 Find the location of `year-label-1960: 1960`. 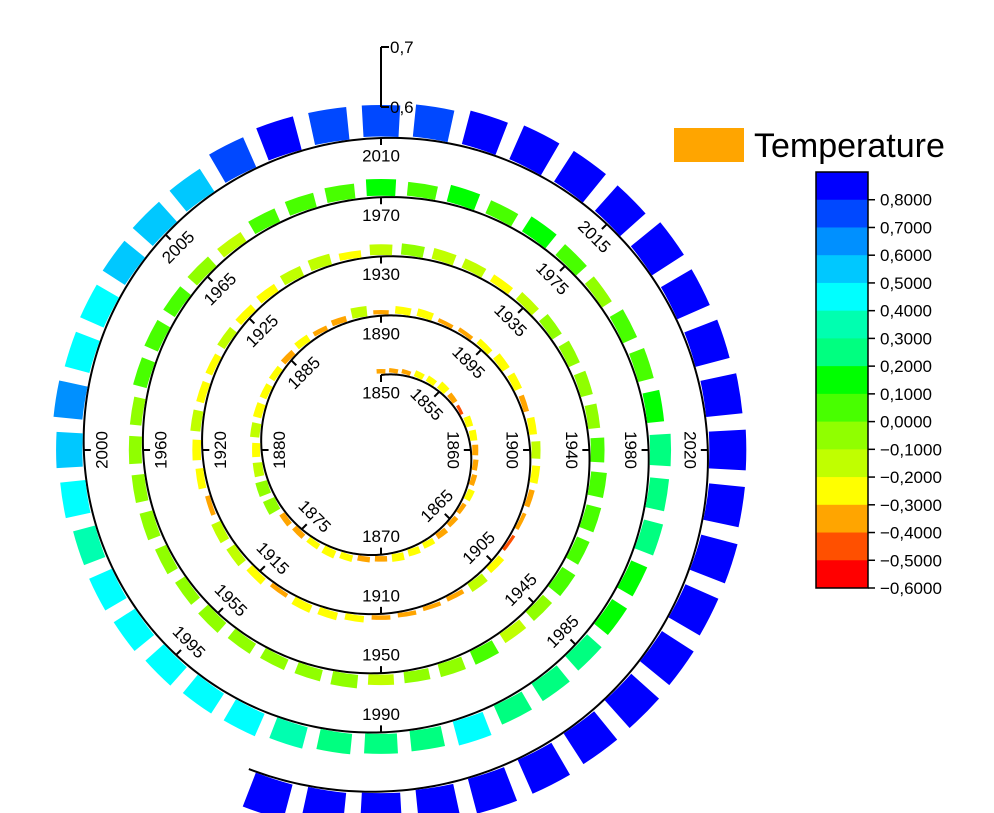

year-label-1960: 1960 is located at coordinates (161, 450).